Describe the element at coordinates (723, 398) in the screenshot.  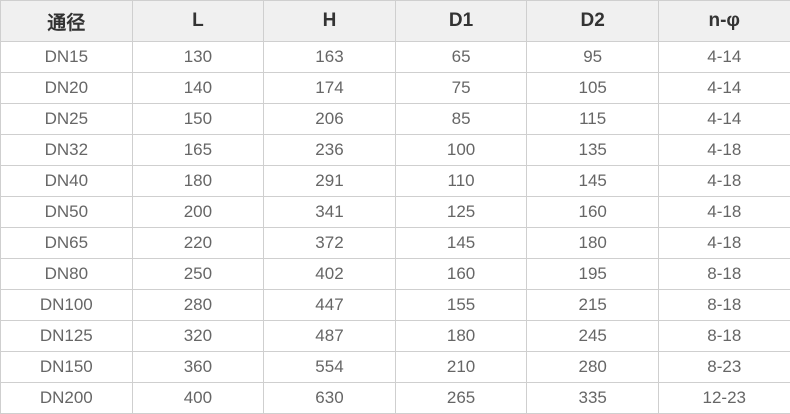
I see `table-cell: 12-23` at that location.